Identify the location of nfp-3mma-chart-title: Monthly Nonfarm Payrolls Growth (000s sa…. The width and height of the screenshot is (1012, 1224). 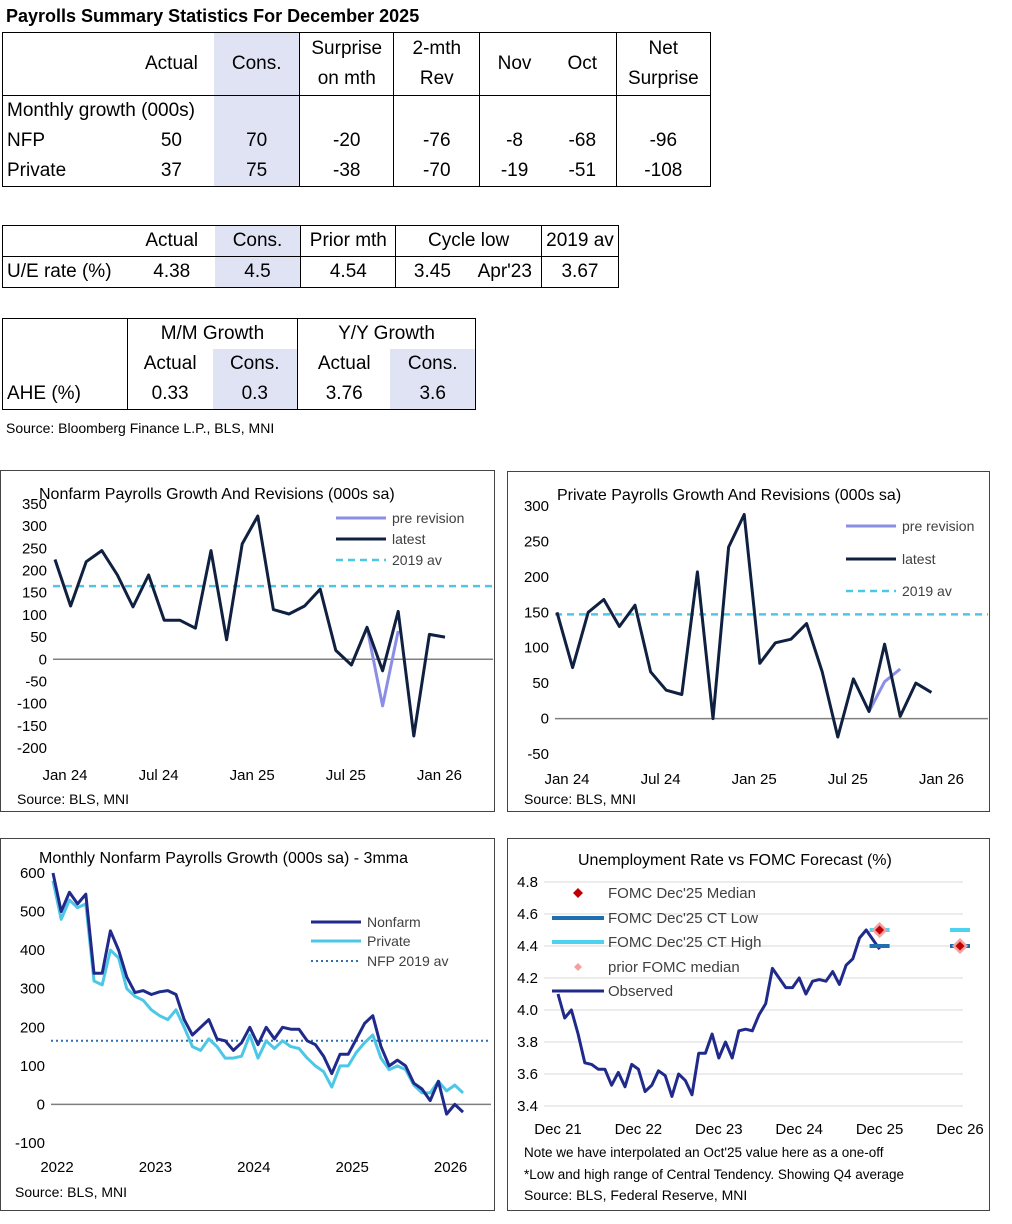
(223, 858).